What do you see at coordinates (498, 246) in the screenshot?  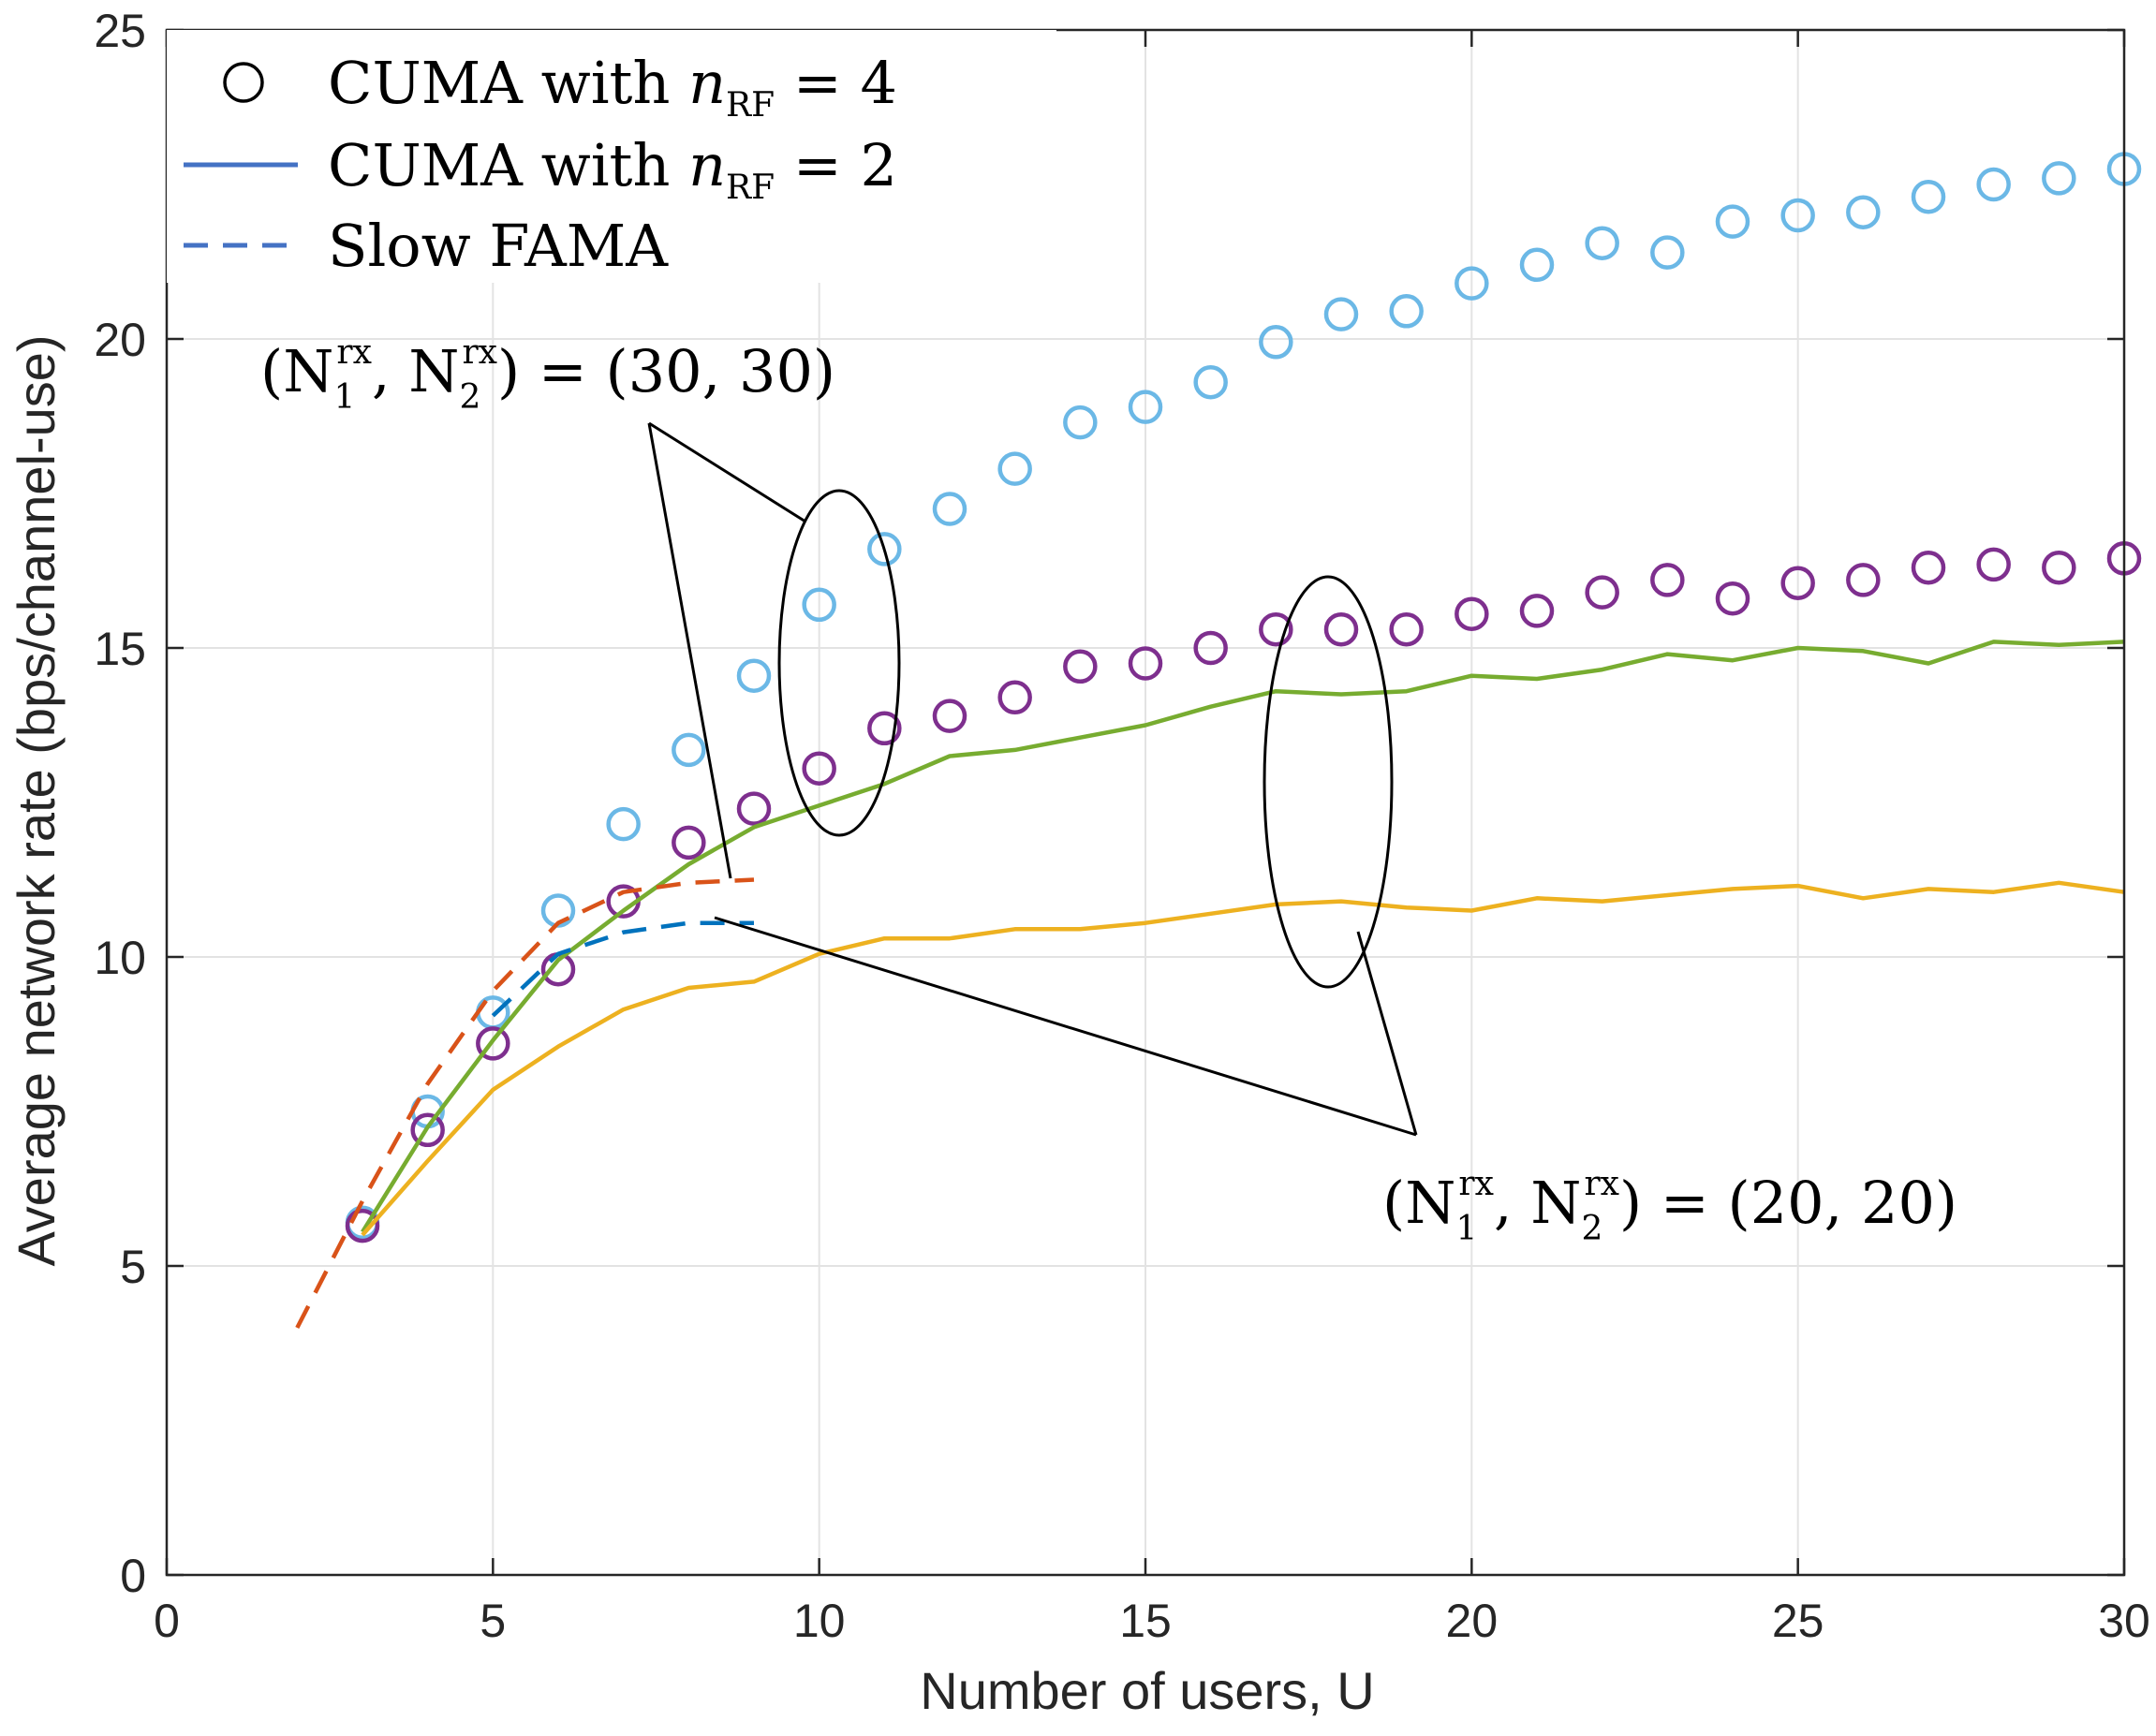 I see `legend-label-2: Slow FAMA` at bounding box center [498, 246].